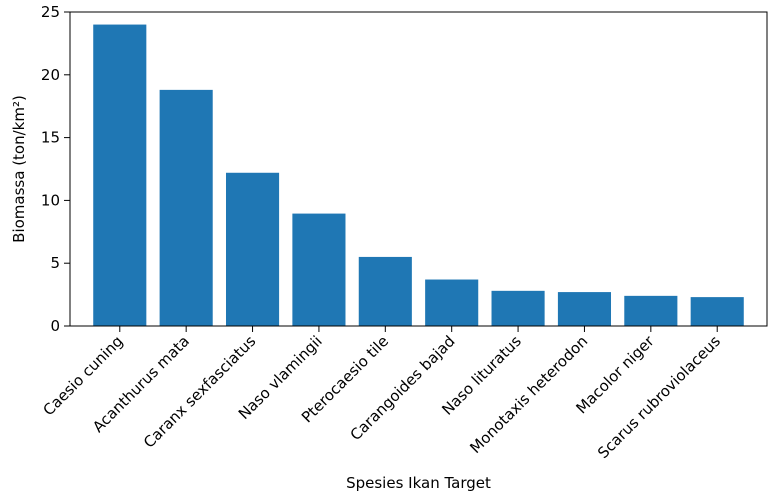 The width and height of the screenshot is (771, 495). I want to click on y-axis-label: Biomassa (ton/km²), so click(19, 169).